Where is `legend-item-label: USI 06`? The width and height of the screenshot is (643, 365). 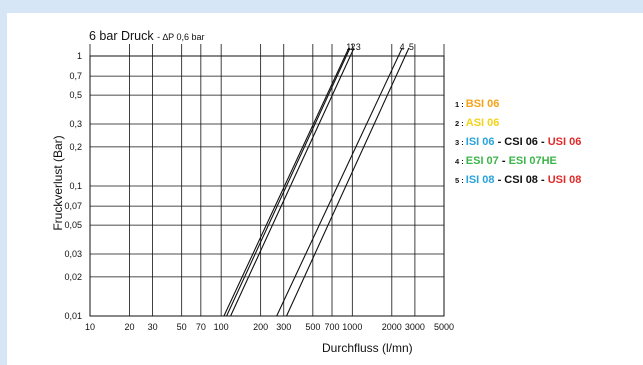
legend-item-label: USI 06 is located at coordinates (564, 142).